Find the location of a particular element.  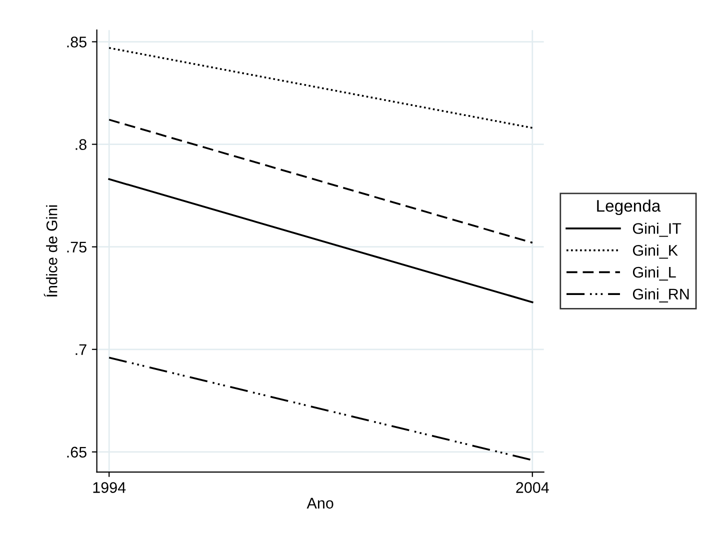

y-tick-label: .85 is located at coordinates (76, 42).